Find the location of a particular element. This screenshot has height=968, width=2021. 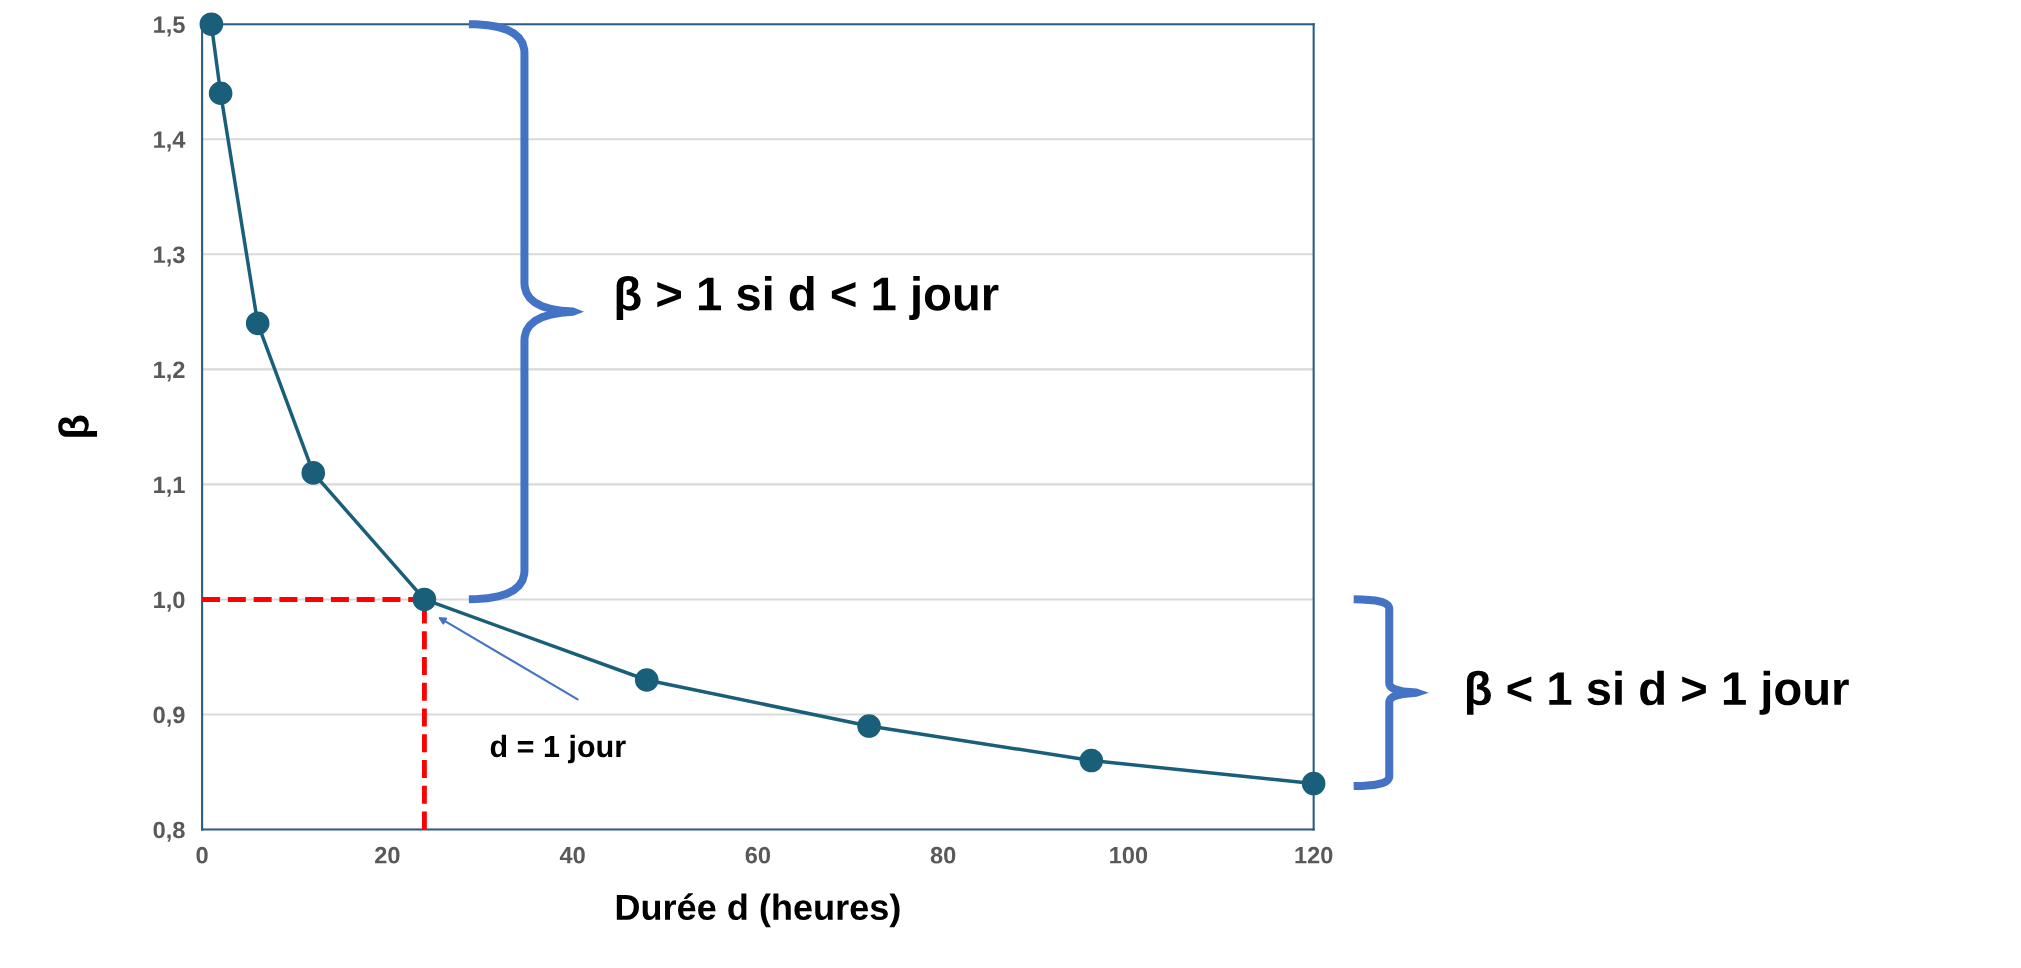

y-tick-label: 1,0 is located at coordinates (169, 601).